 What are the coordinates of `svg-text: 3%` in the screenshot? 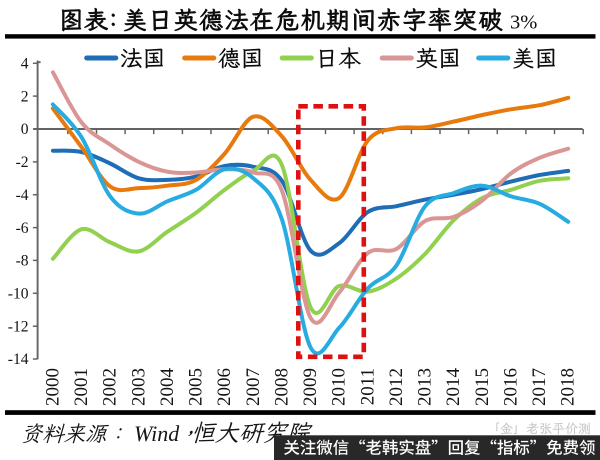 It's located at (523, 23).